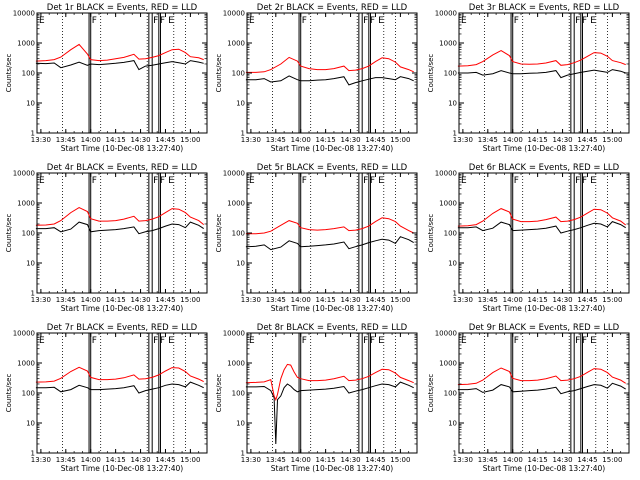 This screenshot has height=480, width=640. What do you see at coordinates (332, 168) in the screenshot?
I see `panel-title: Det 5r BLACK = Events, RED = LLD` at bounding box center [332, 168].